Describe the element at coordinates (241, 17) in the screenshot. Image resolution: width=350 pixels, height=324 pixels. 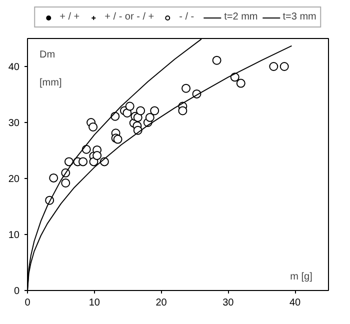
I see `legend-label: t=2 mm` at that location.